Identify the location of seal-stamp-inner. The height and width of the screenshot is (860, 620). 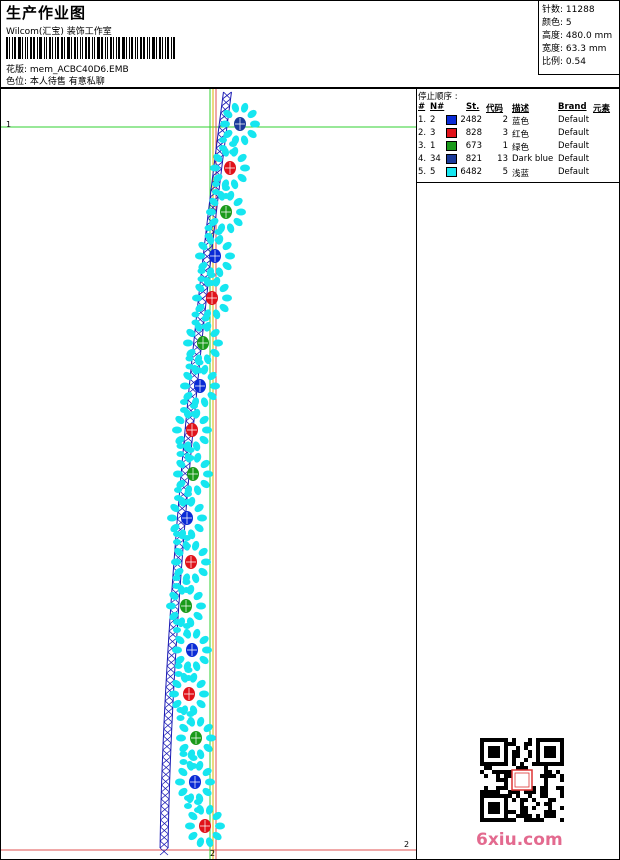
(522, 780).